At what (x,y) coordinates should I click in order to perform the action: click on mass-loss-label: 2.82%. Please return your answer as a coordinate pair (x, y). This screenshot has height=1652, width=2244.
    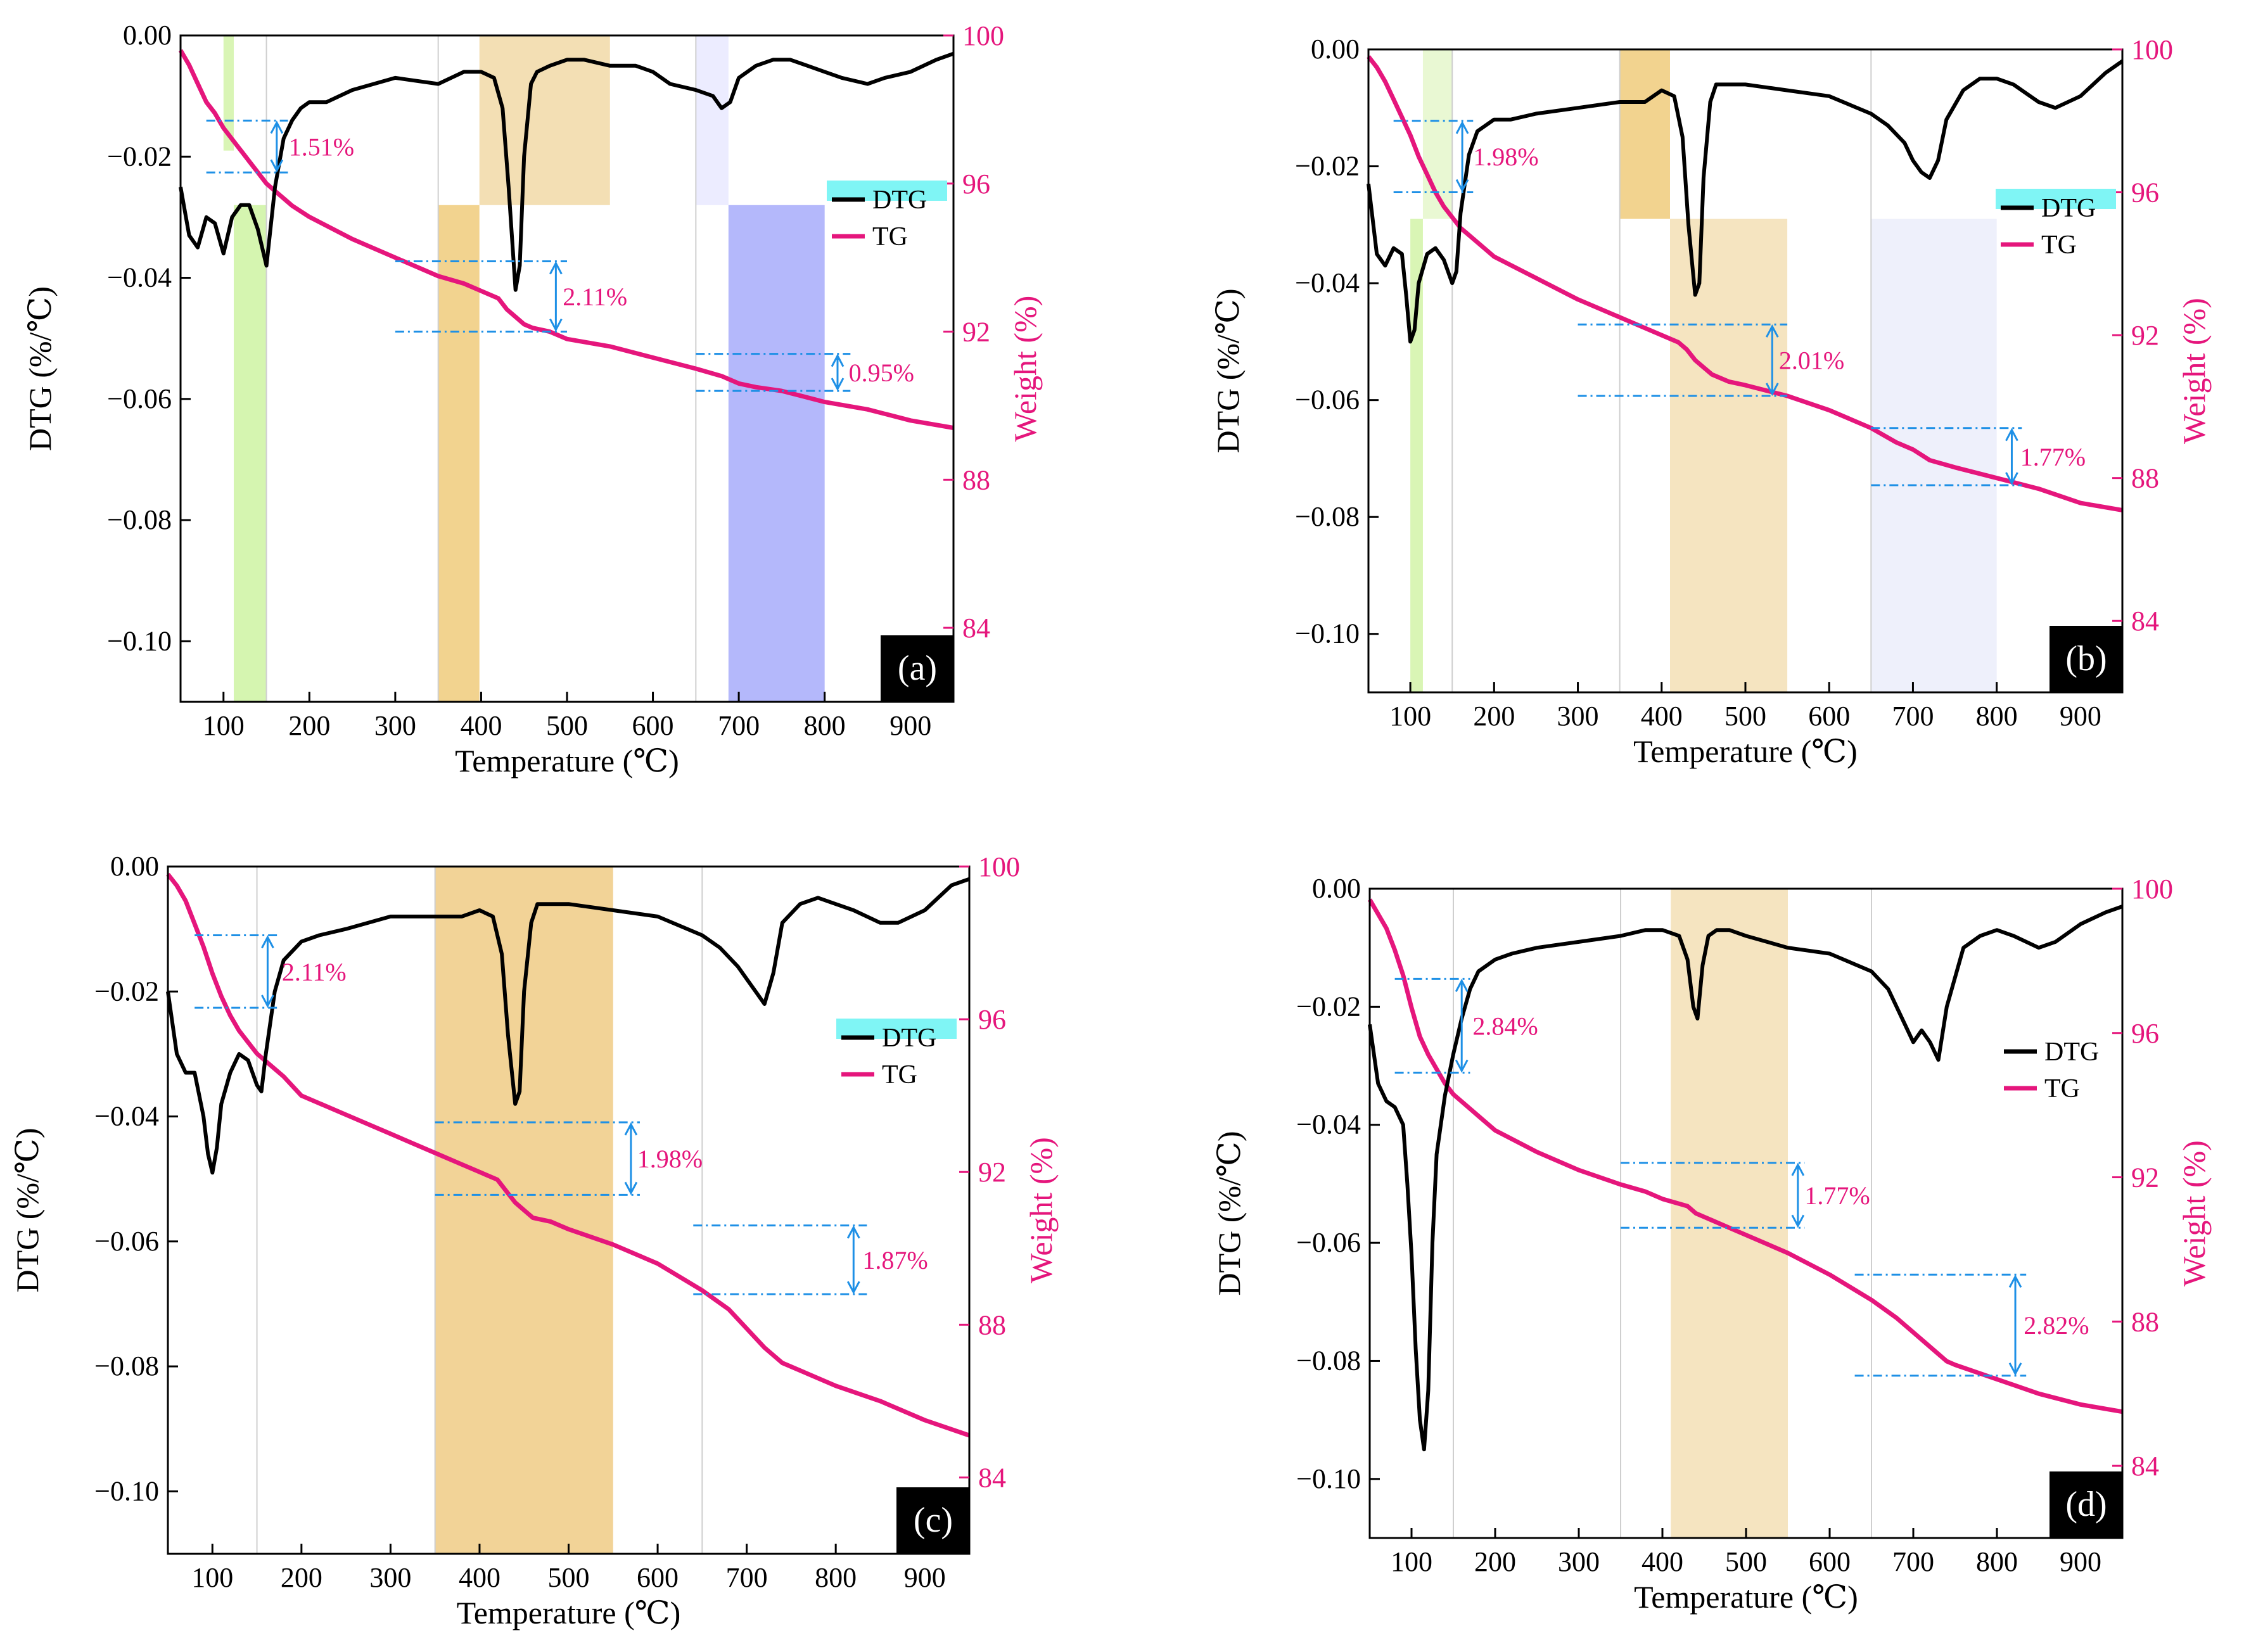
    Looking at the image, I should click on (2056, 1325).